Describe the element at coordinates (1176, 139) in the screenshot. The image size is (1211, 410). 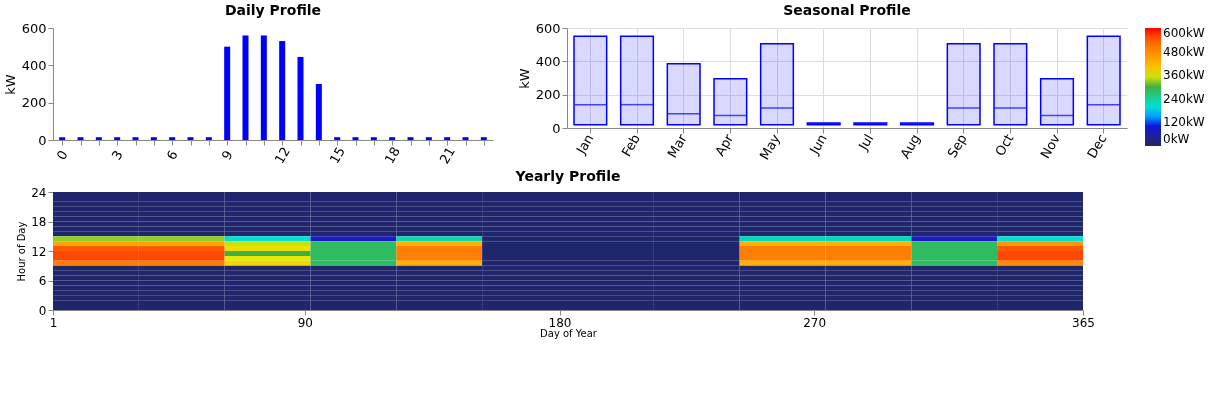
I see `color-bar-label: 0kW` at that location.